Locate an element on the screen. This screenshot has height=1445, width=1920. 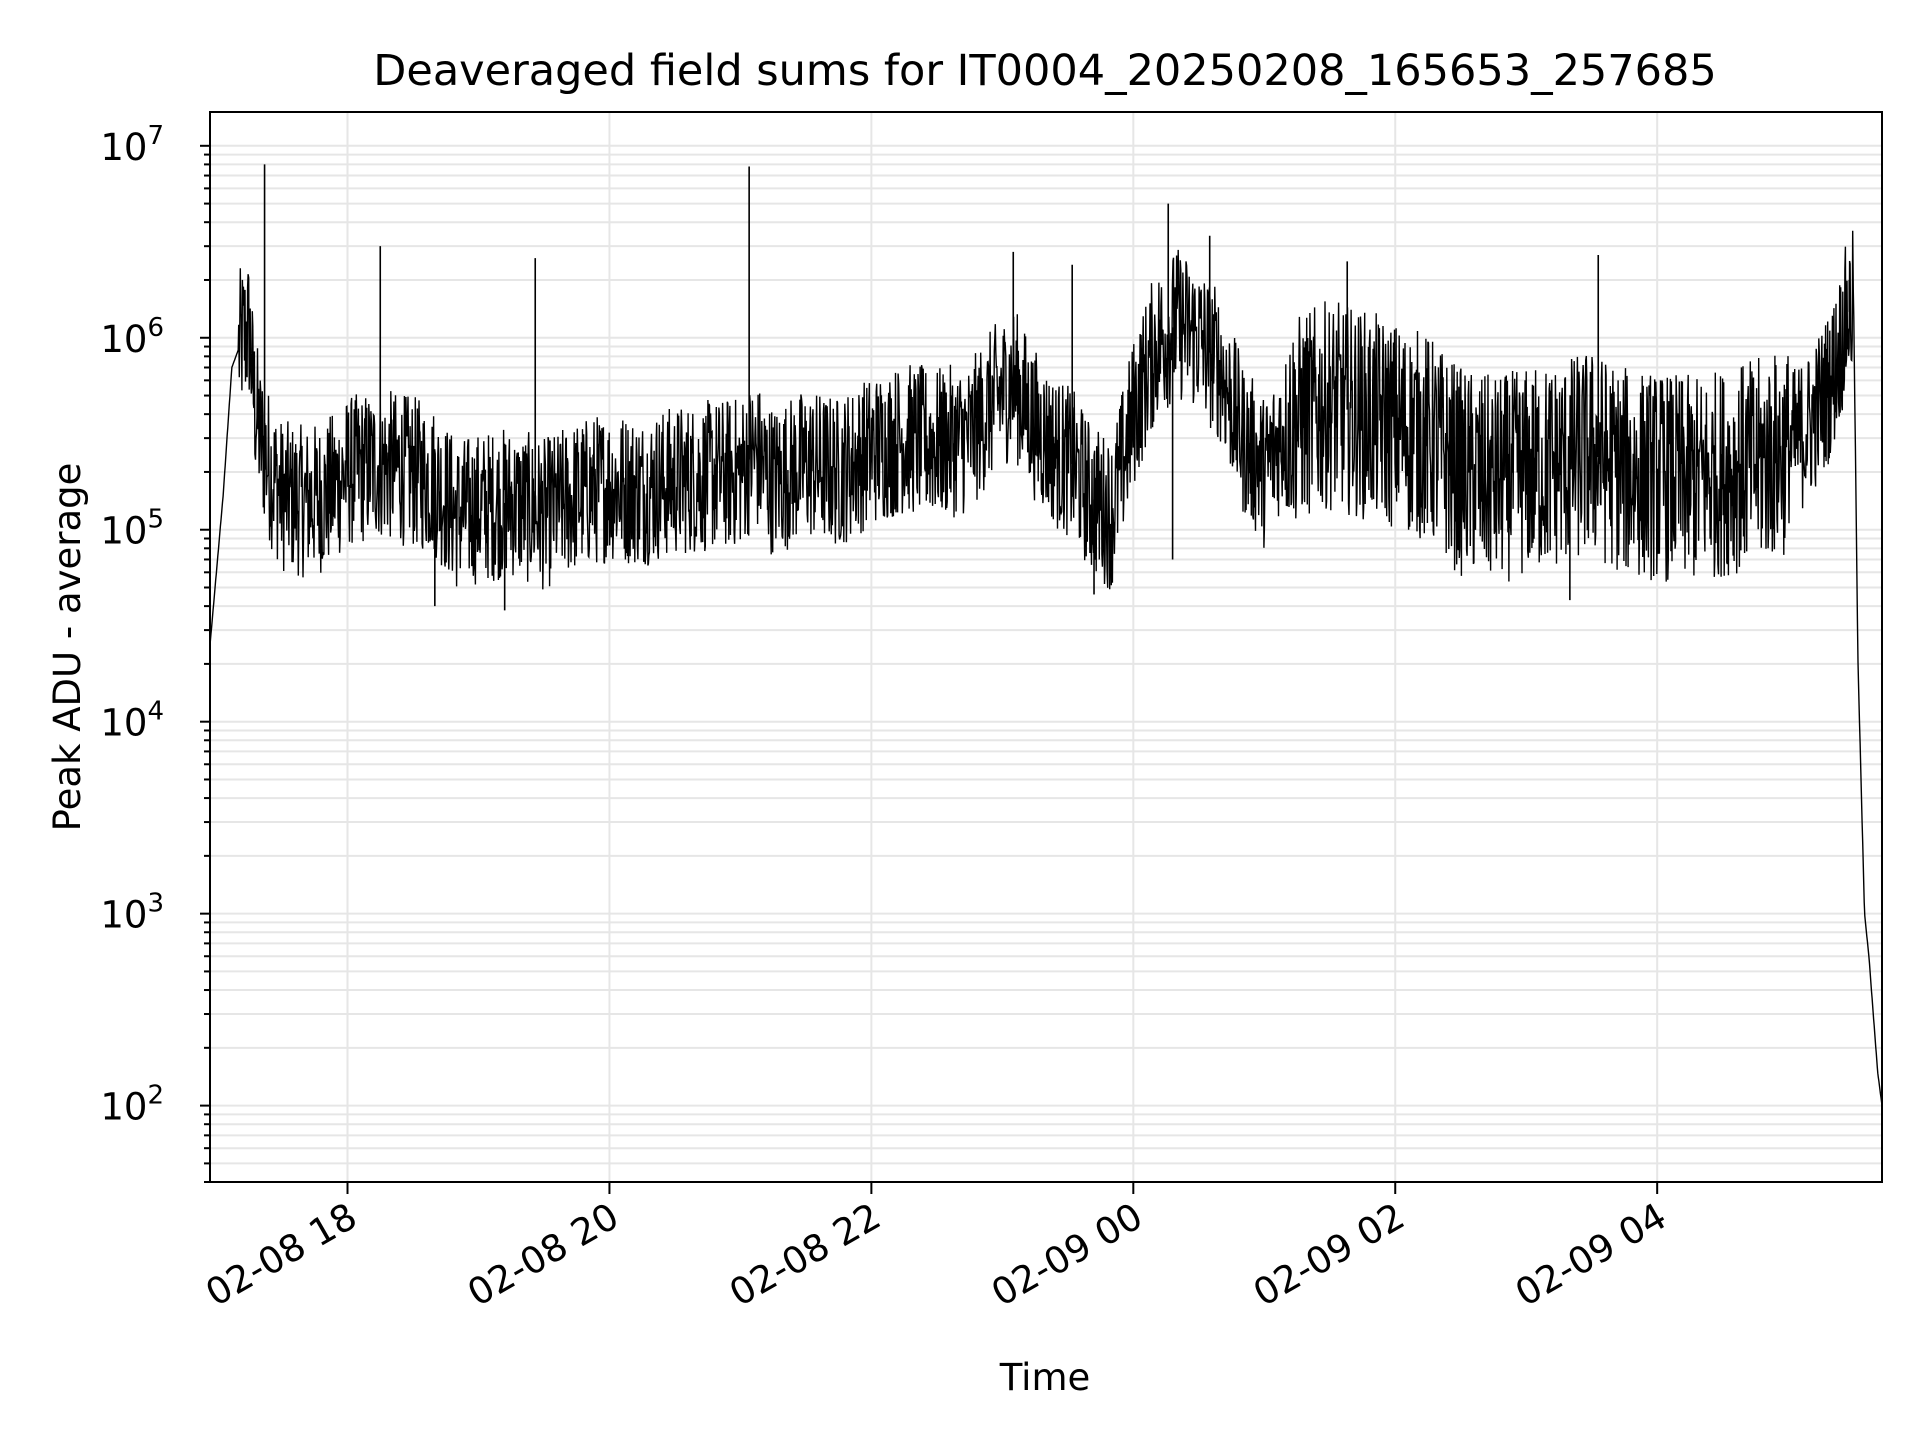
y-tick-label: 107 is located at coordinates (132, 145).